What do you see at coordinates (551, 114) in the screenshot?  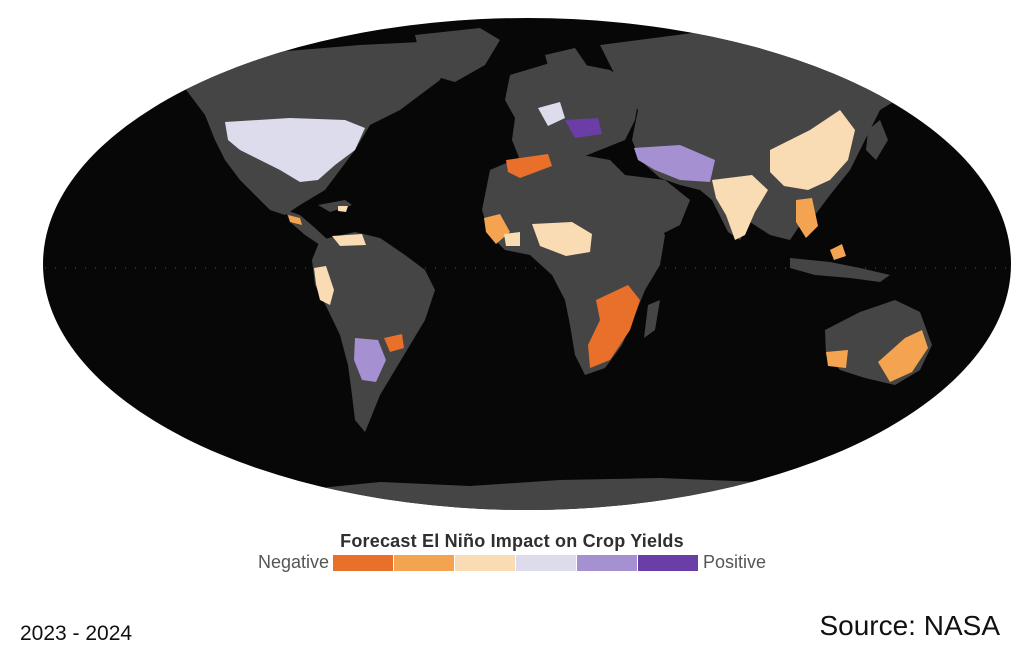 I see `impact-europe` at bounding box center [551, 114].